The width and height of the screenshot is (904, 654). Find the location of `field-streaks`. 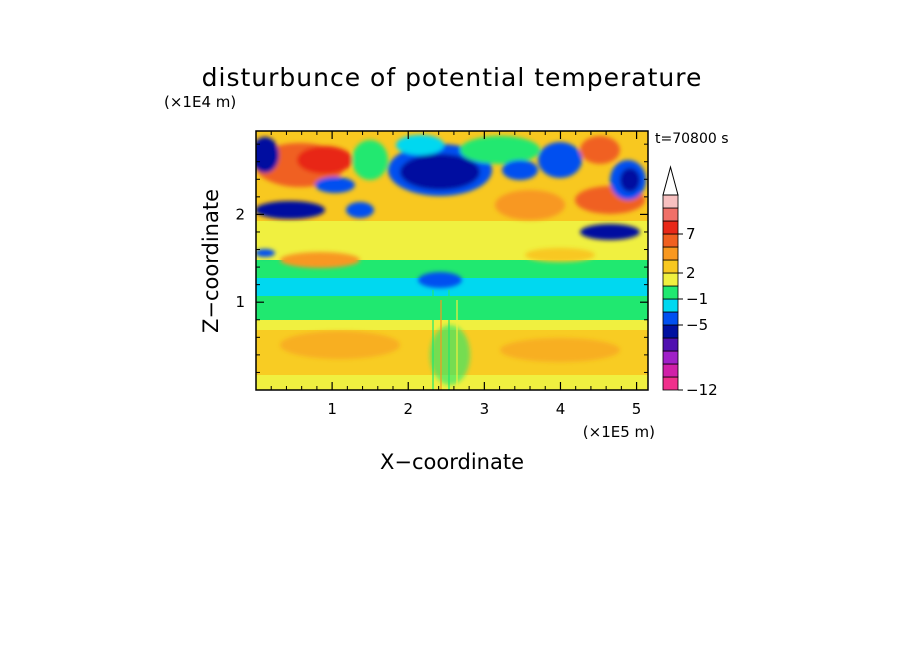

field-streaks is located at coordinates (445, 340).